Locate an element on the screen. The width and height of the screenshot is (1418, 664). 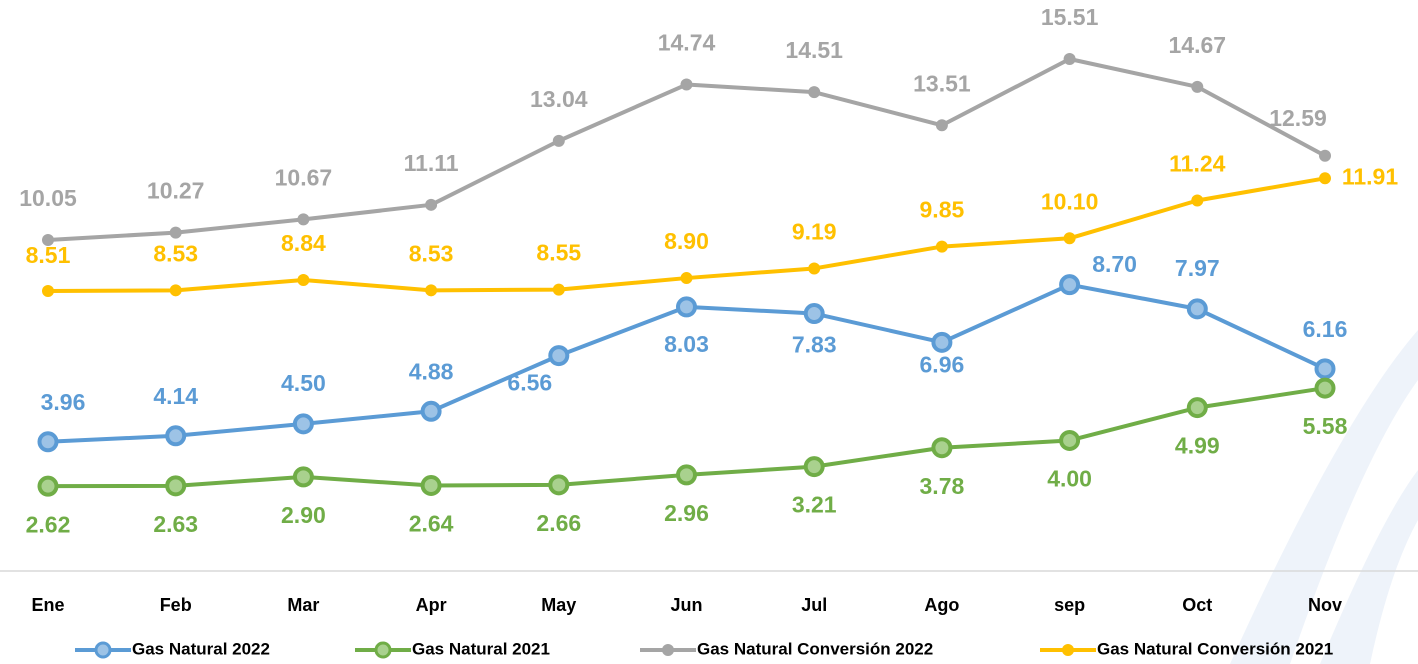
x-tick-label: Jun is located at coordinates (686, 605).